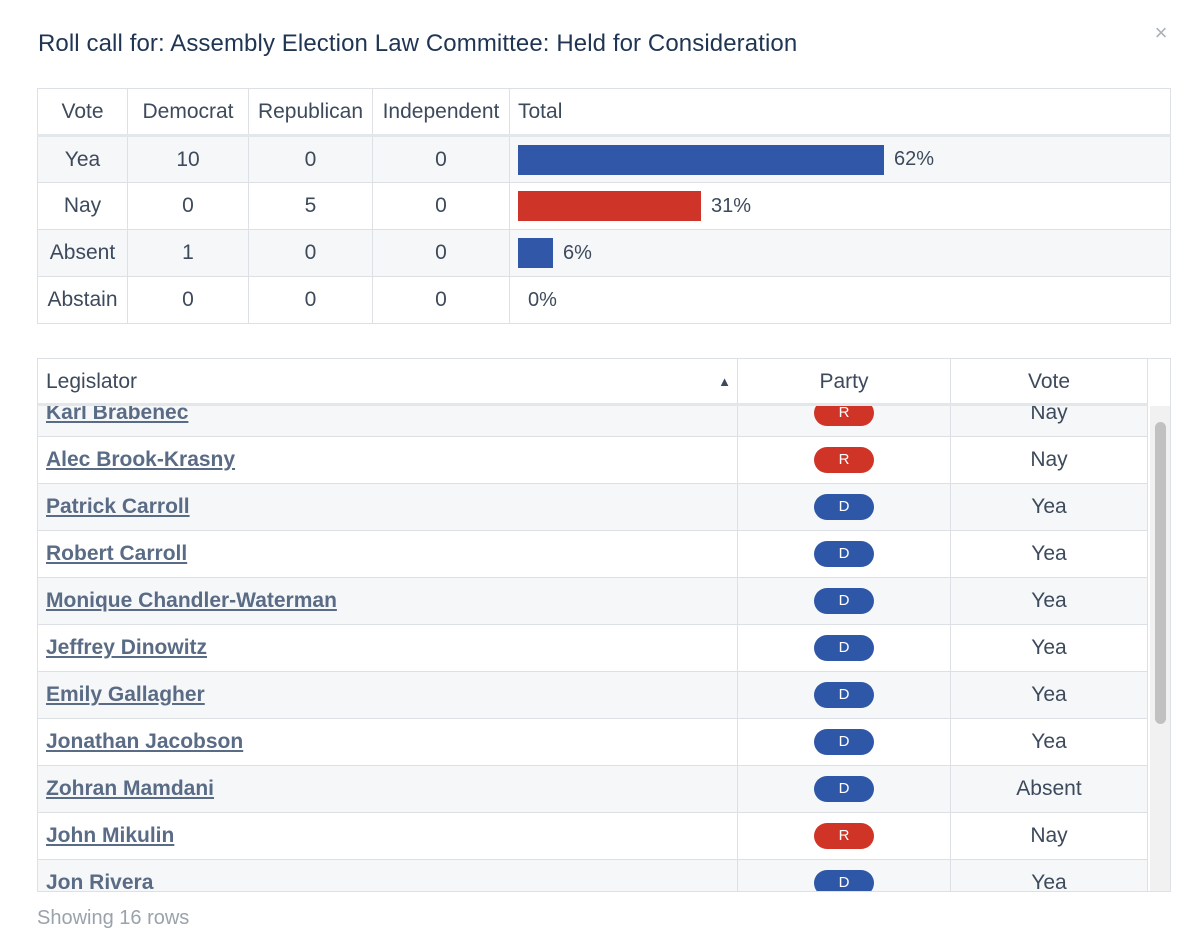 The image size is (1200, 930). I want to click on table-row: Monique Chandler-Waterman D Yea, so click(593, 601).